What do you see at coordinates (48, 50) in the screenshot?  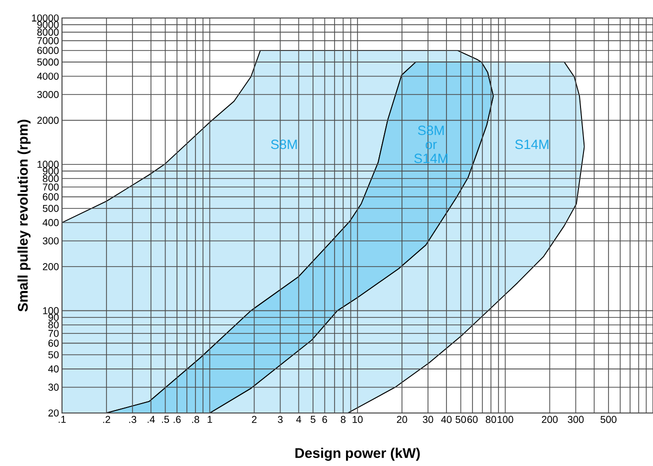 I see `y-tick-label: 6000` at bounding box center [48, 50].